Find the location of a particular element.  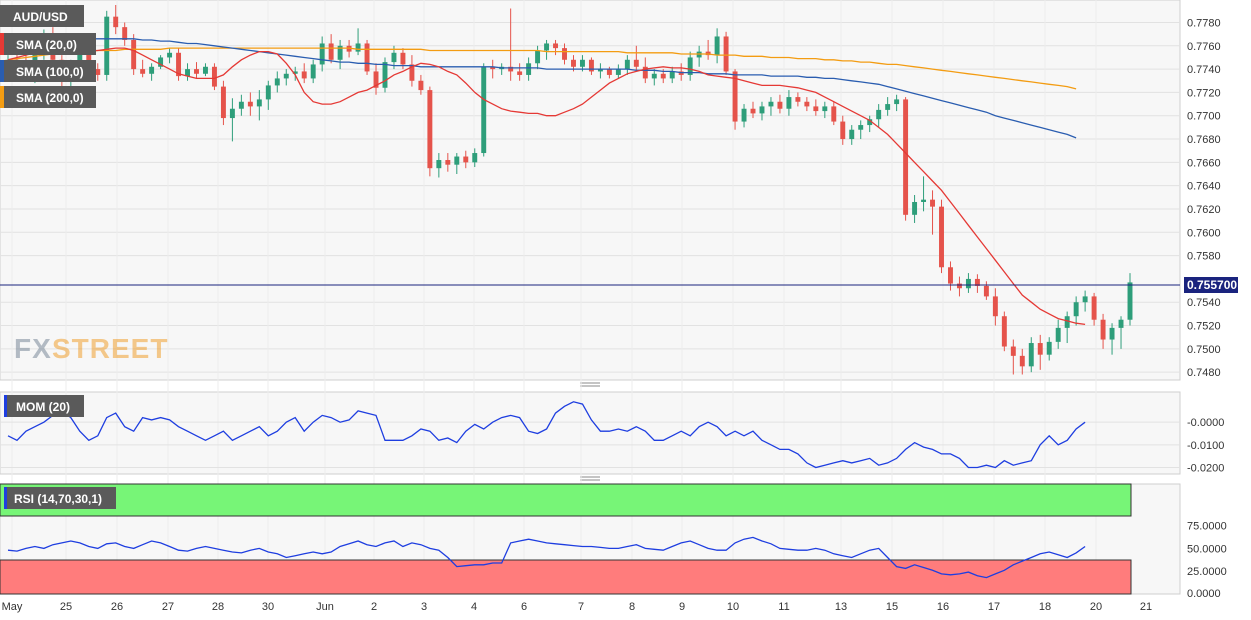

time-tick-label: 28 is located at coordinates (218, 607).